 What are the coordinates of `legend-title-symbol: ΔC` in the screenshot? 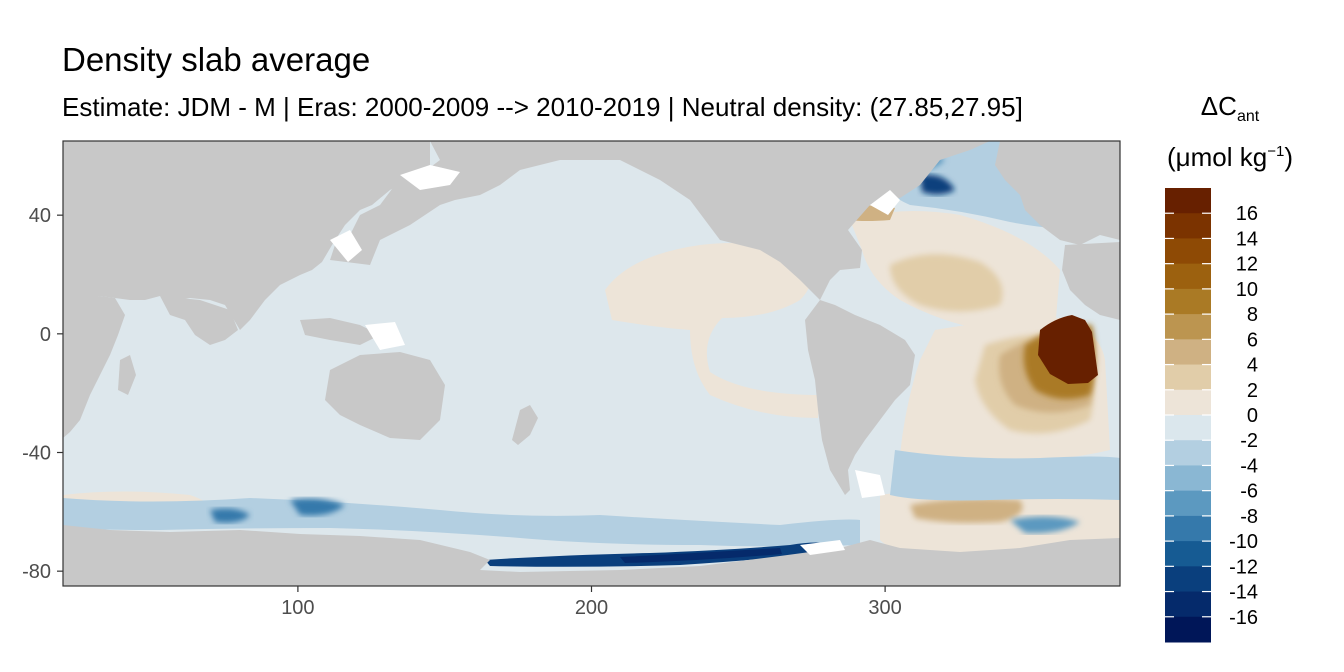 It's located at (1218, 106).